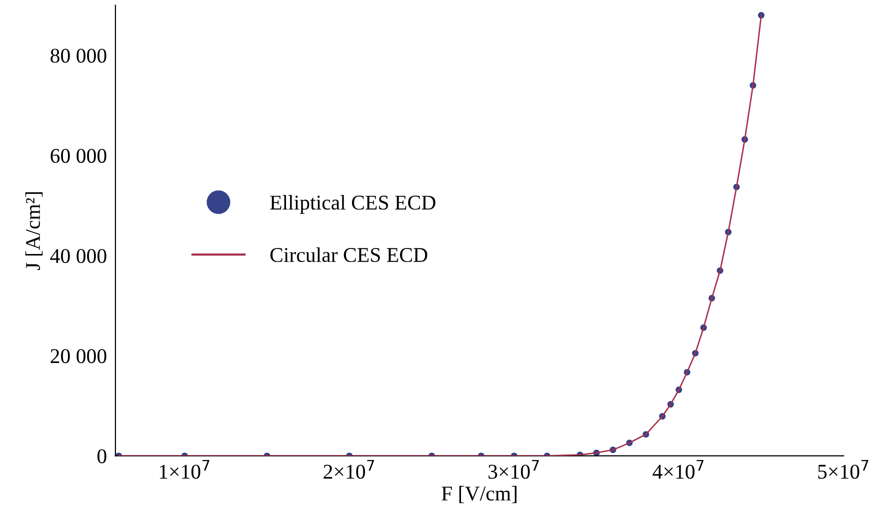 This screenshot has height=527, width=888. I want to click on x-tick-label: 3×10$^{7}$, so click(513, 469).